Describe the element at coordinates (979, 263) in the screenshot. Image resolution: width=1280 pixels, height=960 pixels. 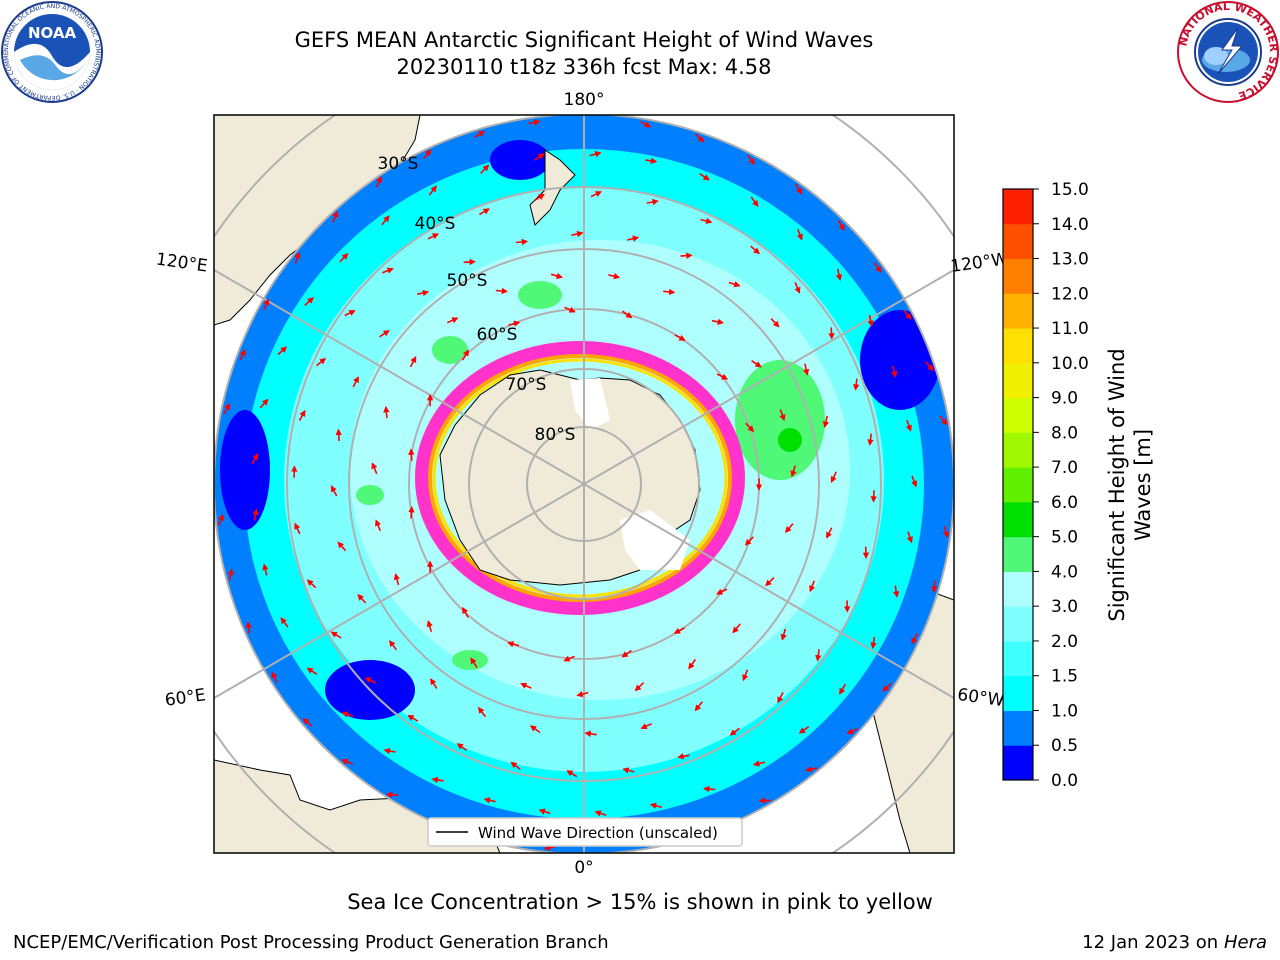
I see `lon-label-120w: 120°W` at that location.